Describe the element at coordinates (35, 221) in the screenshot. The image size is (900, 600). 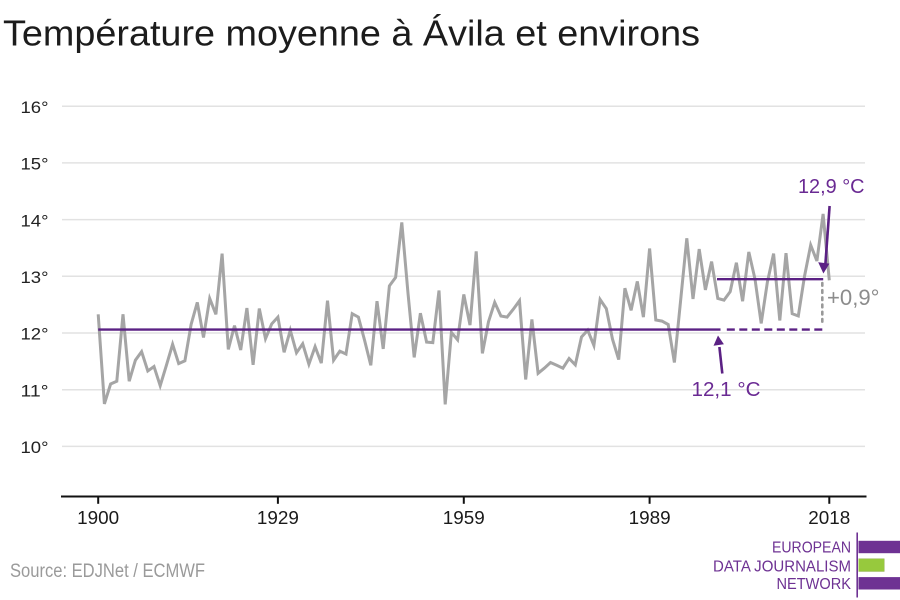
I see `svg-text: 14°` at that location.